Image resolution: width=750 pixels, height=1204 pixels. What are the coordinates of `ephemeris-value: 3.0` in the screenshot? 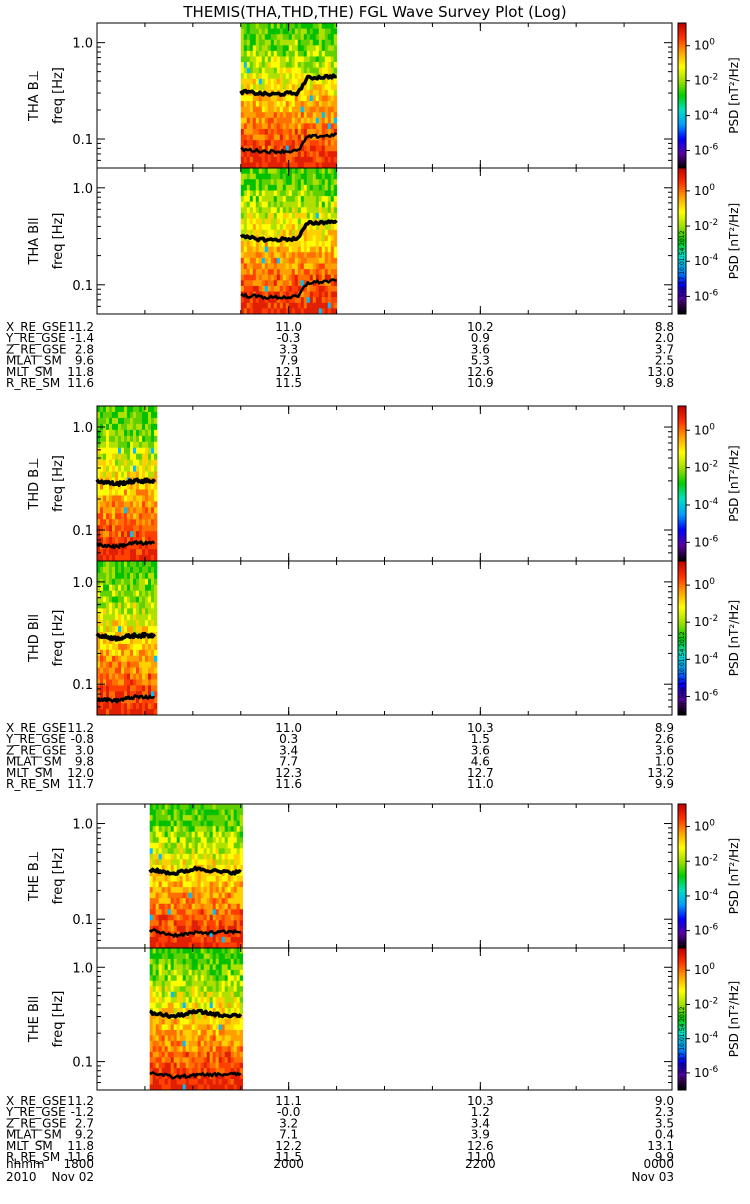 It's located at (84, 750).